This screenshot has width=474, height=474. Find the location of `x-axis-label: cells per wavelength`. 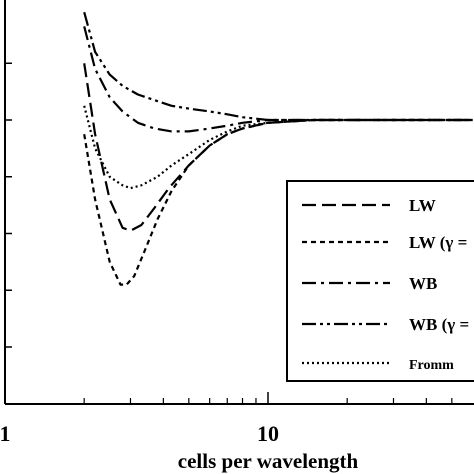

x-axis-label: cells per wavelength is located at coordinates (268, 461).